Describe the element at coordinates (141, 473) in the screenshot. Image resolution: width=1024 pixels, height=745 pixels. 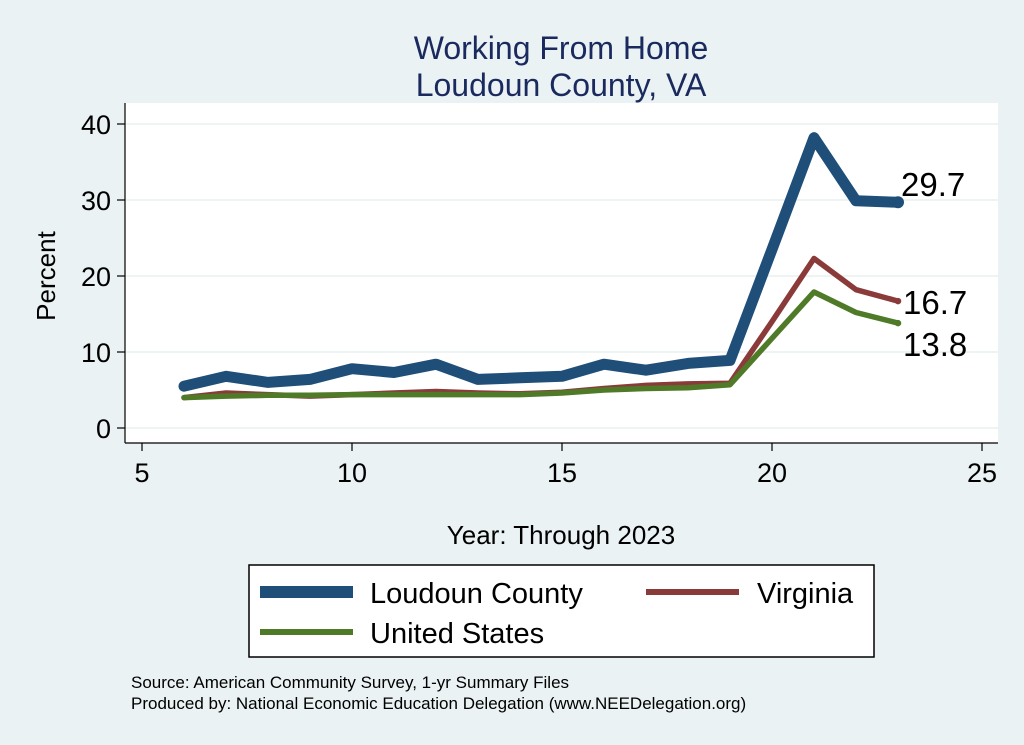
I see `x-tick-label-5: 5` at that location.